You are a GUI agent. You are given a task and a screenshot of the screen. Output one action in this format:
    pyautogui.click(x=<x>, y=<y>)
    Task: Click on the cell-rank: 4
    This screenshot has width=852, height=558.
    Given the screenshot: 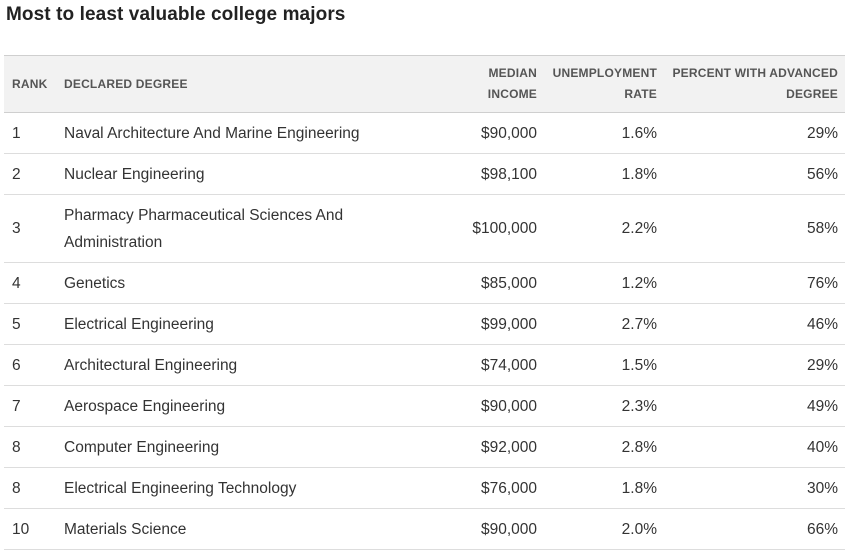 What is the action you would take?
    pyautogui.click(x=16, y=283)
    